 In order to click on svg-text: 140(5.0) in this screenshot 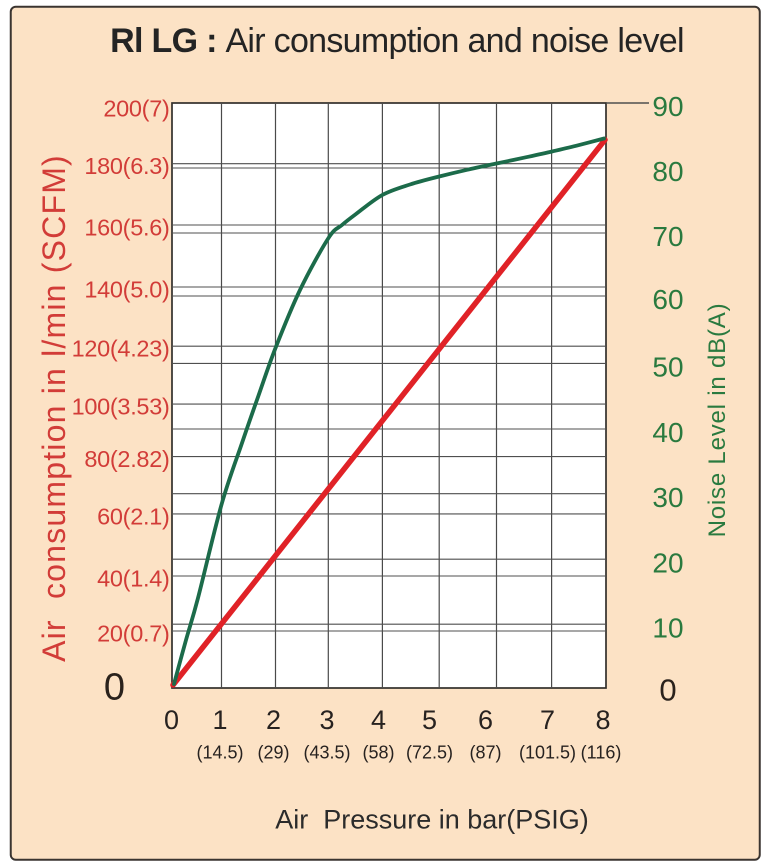, I will do `click(126, 290)`.